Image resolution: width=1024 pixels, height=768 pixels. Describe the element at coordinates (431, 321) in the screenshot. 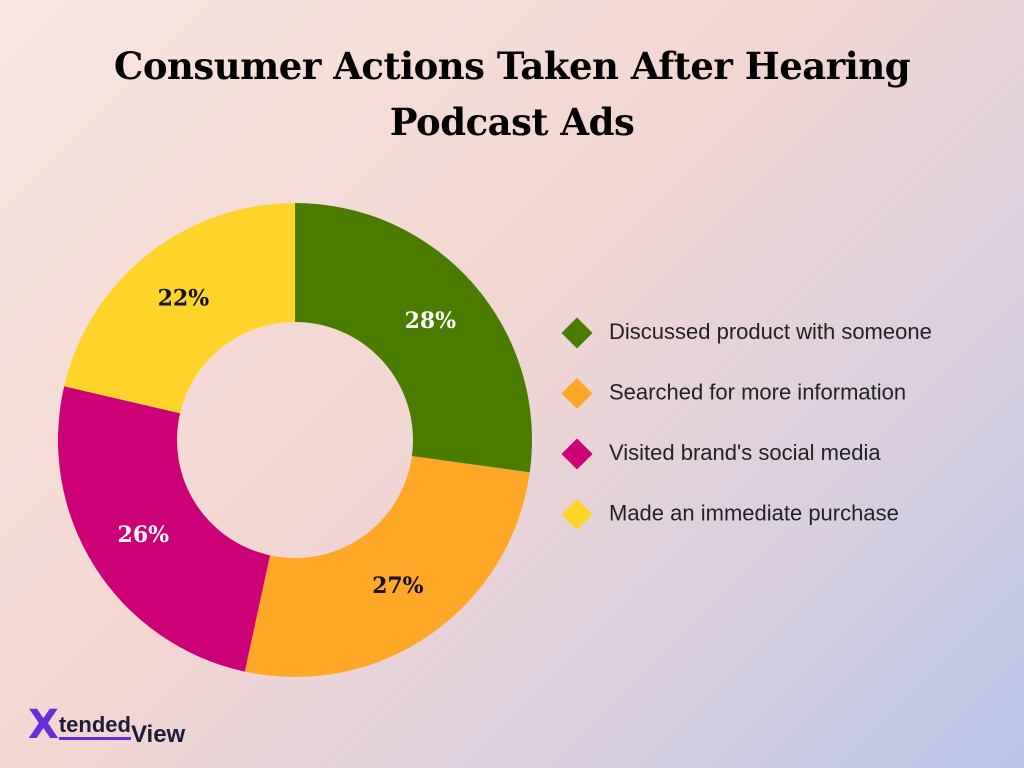

I see `data-label: 28%` at that location.